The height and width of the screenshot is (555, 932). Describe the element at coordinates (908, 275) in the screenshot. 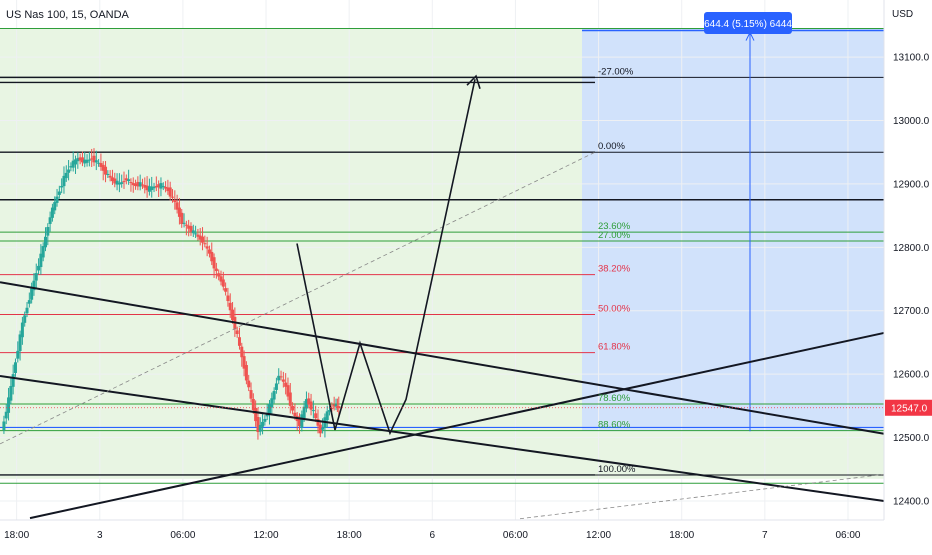

I see `y-axis-panel` at that location.